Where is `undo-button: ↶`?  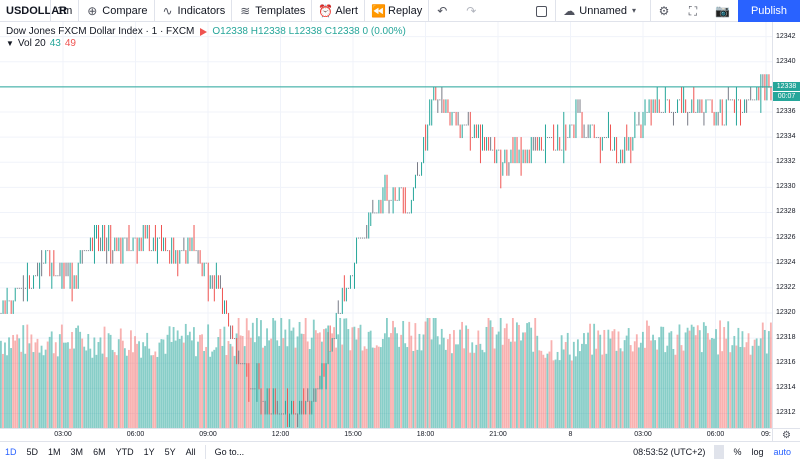
undo-button: ↶ is located at coordinates (443, 11).